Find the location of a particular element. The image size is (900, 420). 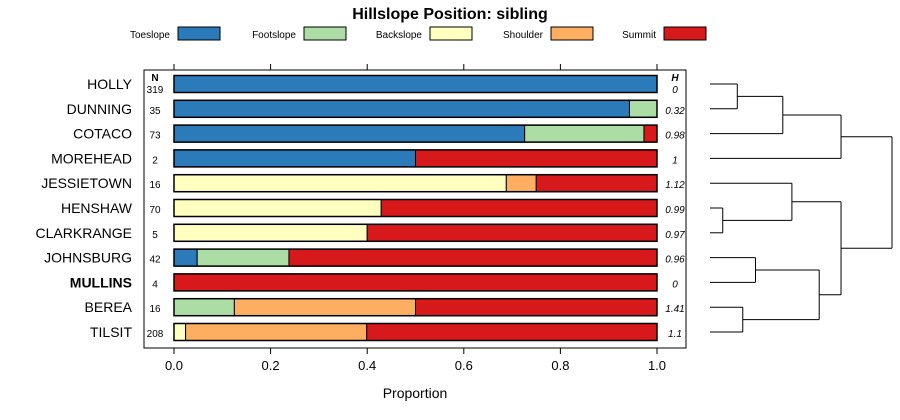

n-value: 5 is located at coordinates (155, 235).